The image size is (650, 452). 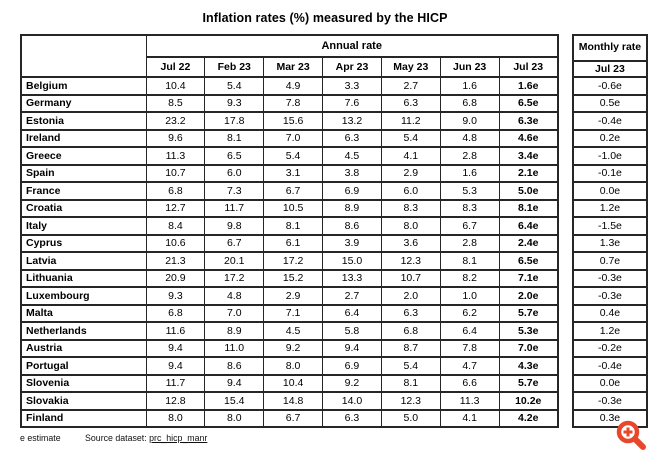 I want to click on table-row: Finland 8.0 8.0 6.7 6.3 5.0 4.1 4.2e, so click(x=289, y=418).